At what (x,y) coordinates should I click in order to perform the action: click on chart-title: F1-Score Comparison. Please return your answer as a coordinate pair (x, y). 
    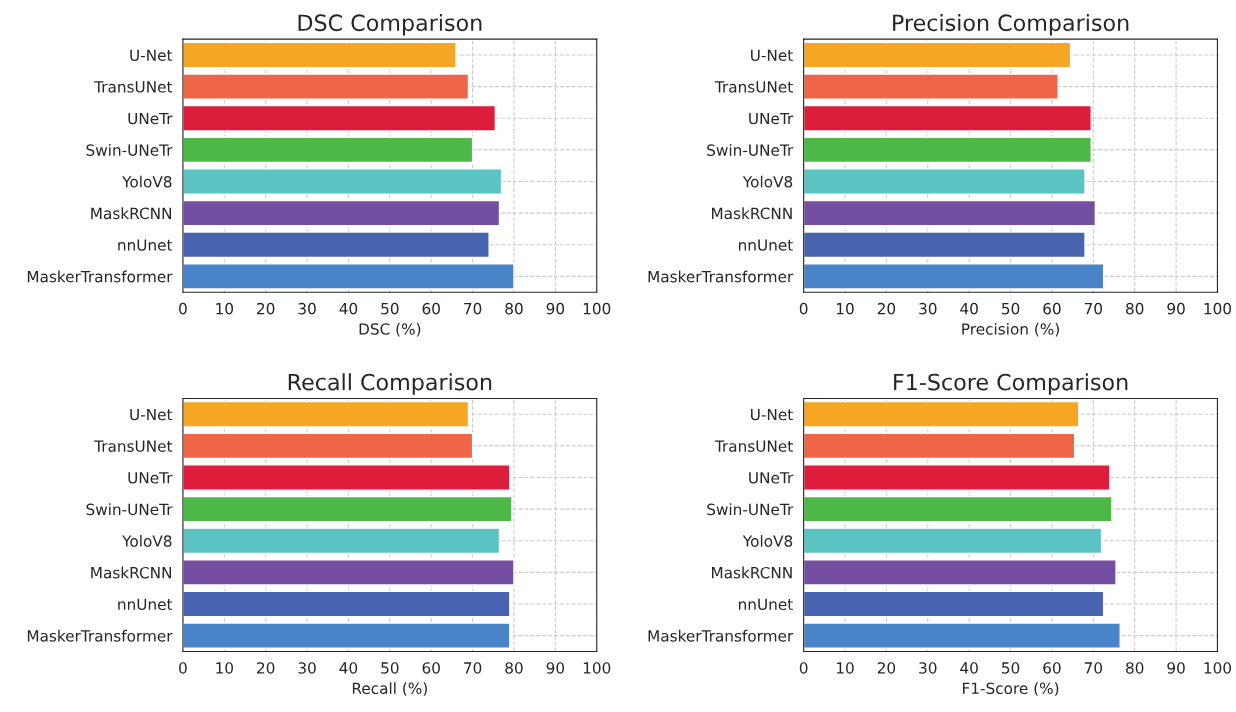
    Looking at the image, I should click on (1011, 384).